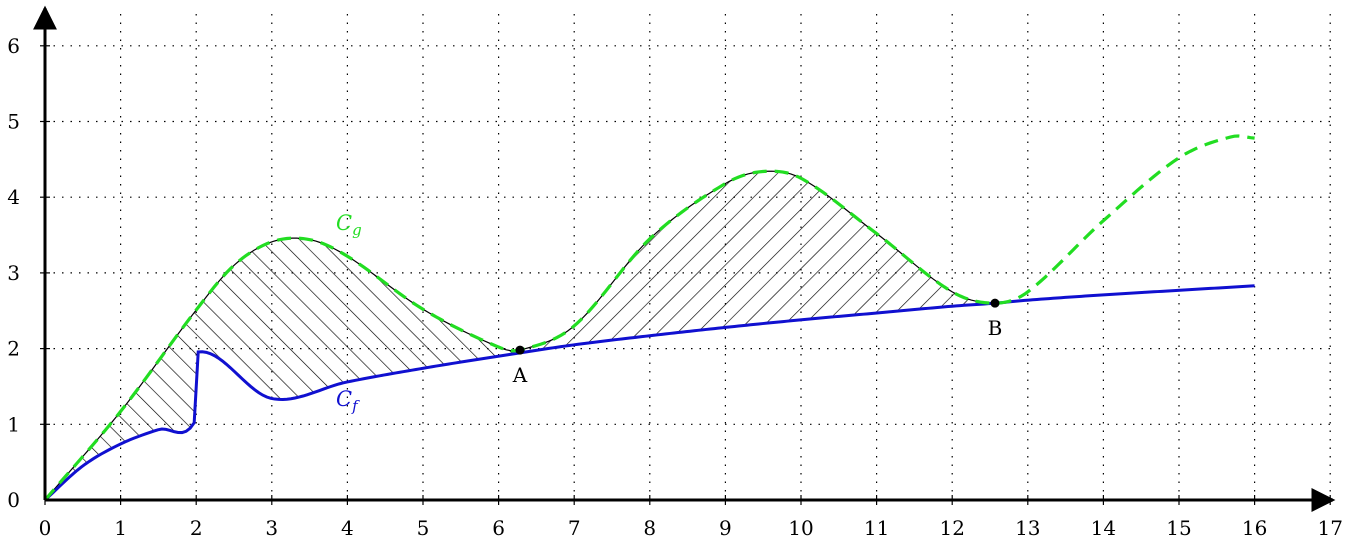 The width and height of the screenshot is (1360, 544). What do you see at coordinates (1103, 528) in the screenshot?
I see `x-tick-label: 14` at bounding box center [1103, 528].